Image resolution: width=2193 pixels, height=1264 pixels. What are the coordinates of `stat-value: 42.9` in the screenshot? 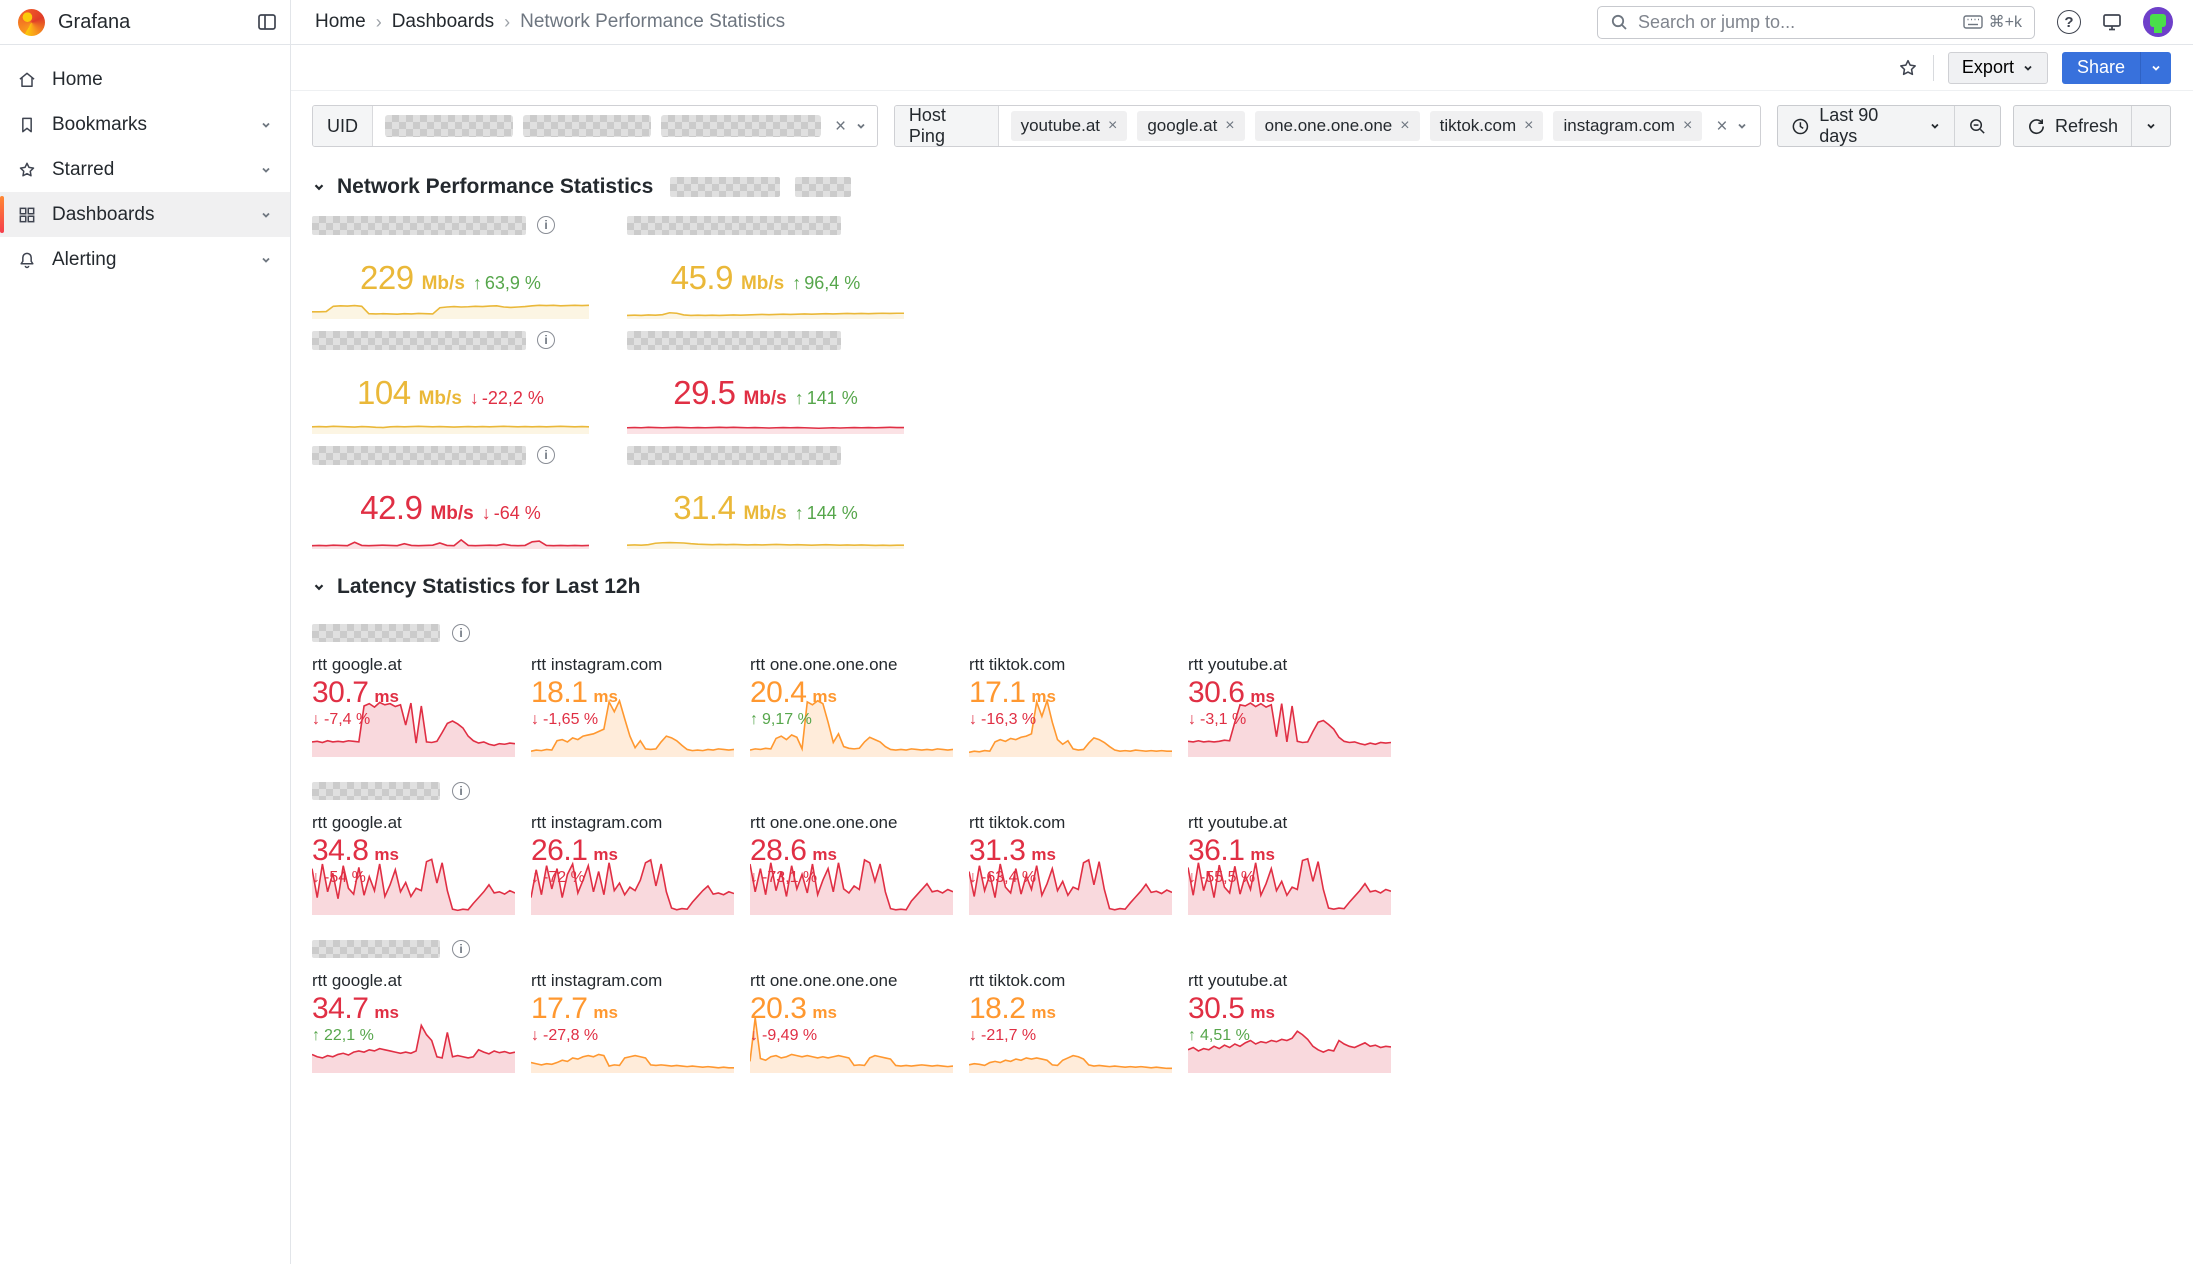 It's located at (391, 507).